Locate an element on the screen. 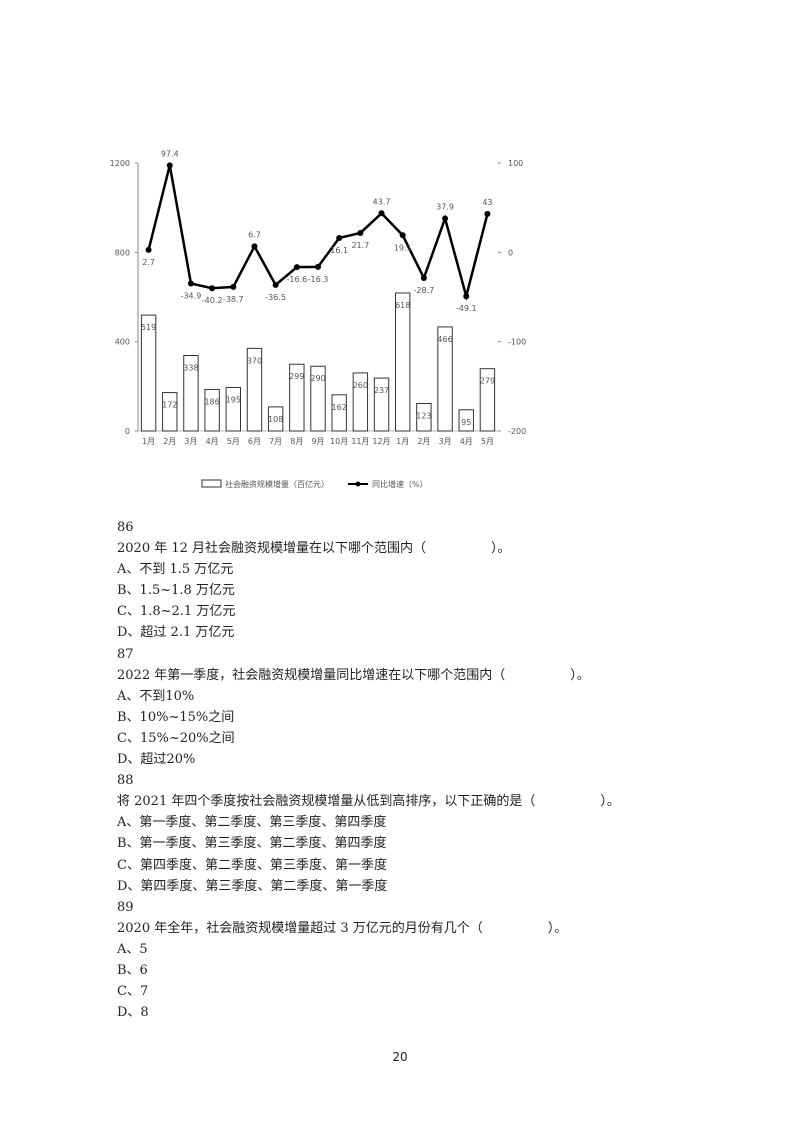 Image resolution: width=800 pixels, height=1132 pixels. left-tick-label: 400 is located at coordinates (122, 342).